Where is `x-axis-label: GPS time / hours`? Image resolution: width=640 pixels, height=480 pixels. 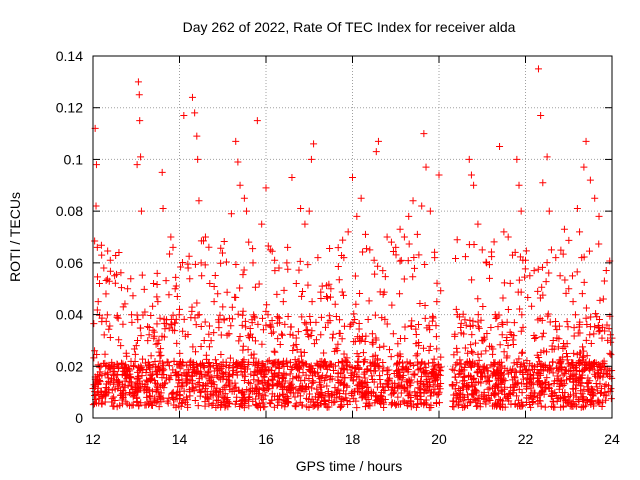 x-axis-label: GPS time / hours is located at coordinates (349, 466).